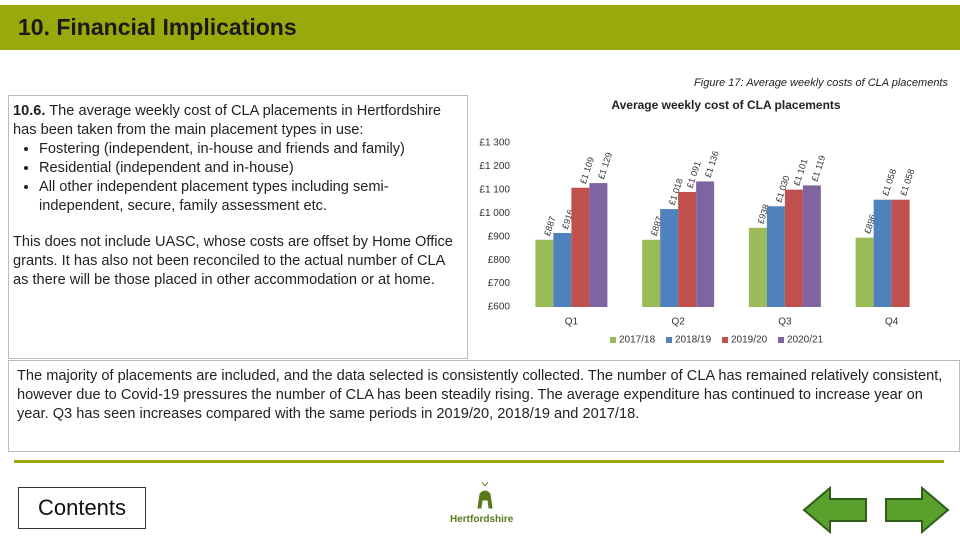 Image resolution: width=960 pixels, height=540 pixels. Describe the element at coordinates (485, 495) in the screenshot. I see `logo-icon` at that location.